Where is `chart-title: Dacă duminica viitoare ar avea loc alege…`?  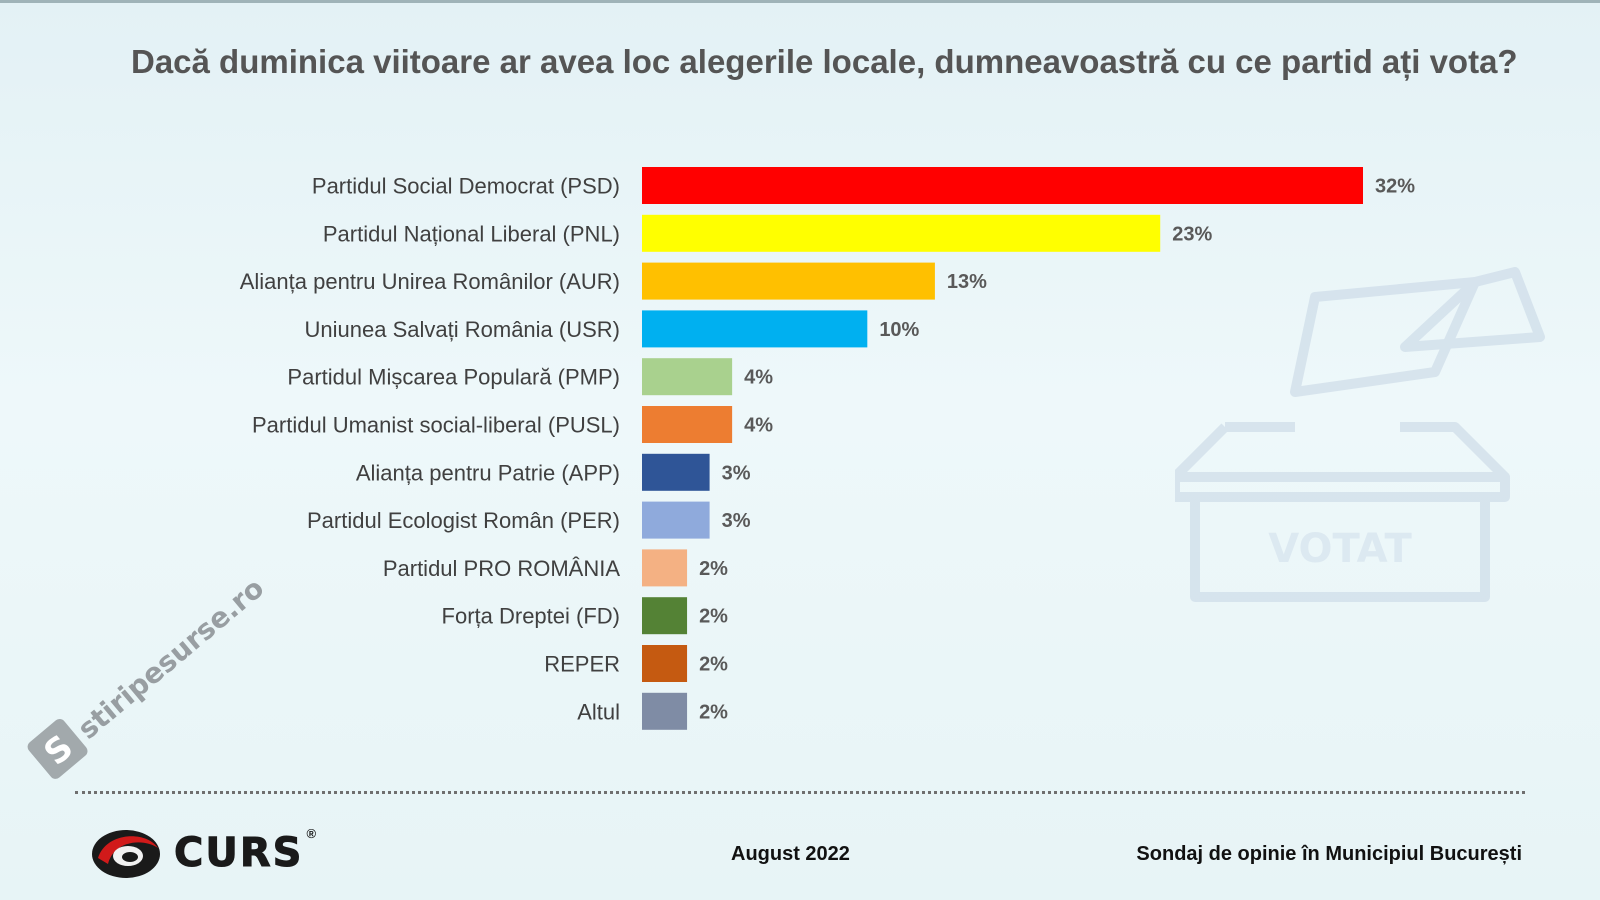 chart-title: Dacă duminica viitoare ar avea loc alege… is located at coordinates (824, 61).